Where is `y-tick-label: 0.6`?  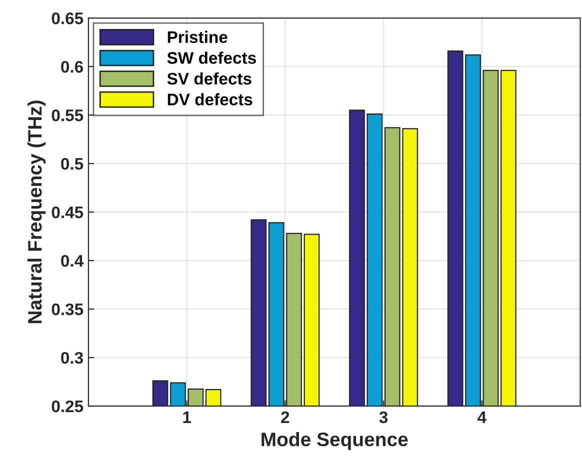
y-tick-label: 0.6 is located at coordinates (72, 66).